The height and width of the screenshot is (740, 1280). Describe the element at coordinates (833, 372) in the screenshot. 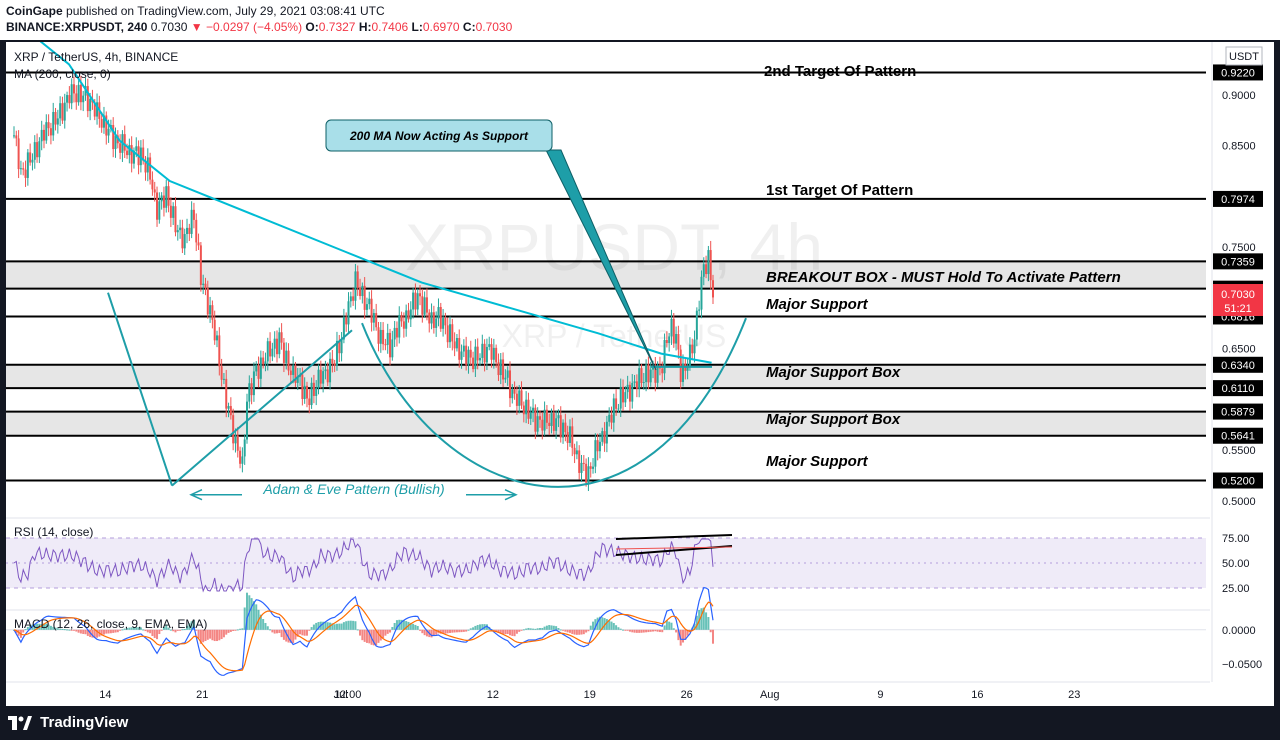

I see `major-support-box-label-1: Major Support Box` at that location.